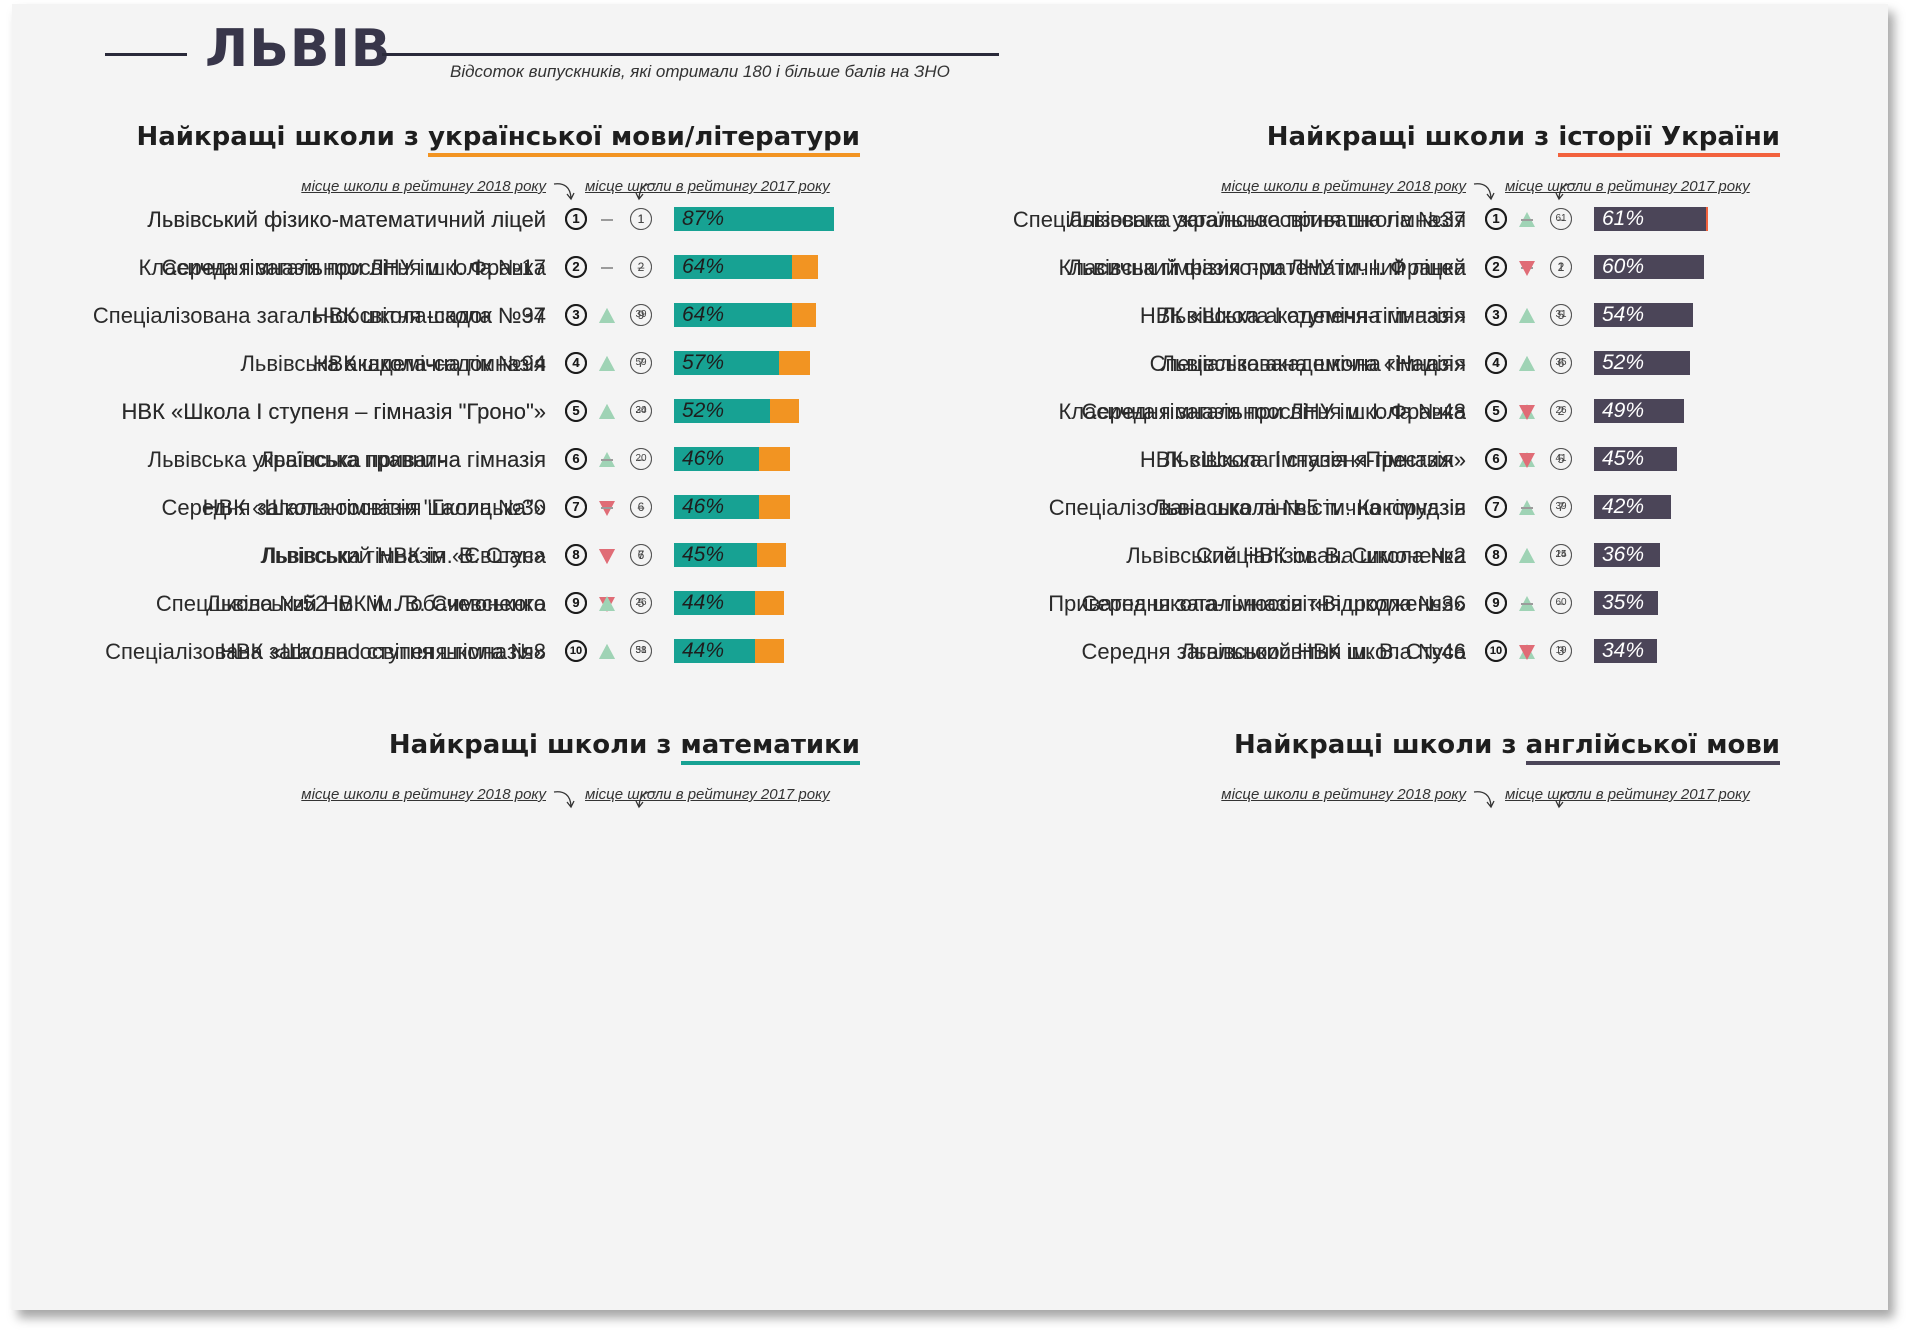 This screenshot has height=1338, width=1920. I want to click on table-row: Львівський НВК ім. В. Стуса 10 3 34%, so click(1380, 654).